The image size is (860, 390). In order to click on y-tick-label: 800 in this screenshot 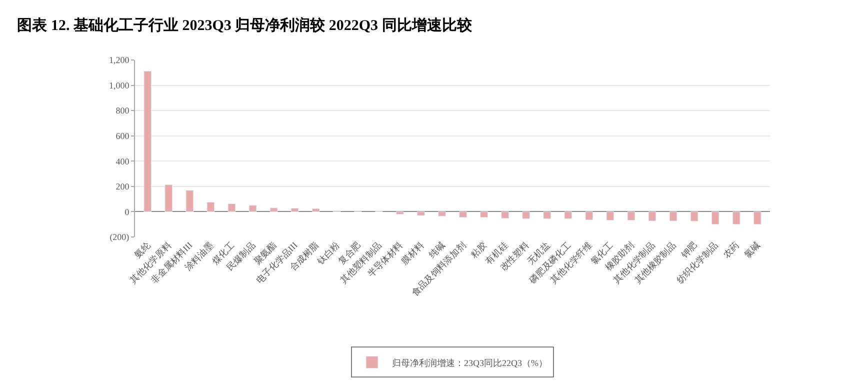, I will do `click(123, 111)`.